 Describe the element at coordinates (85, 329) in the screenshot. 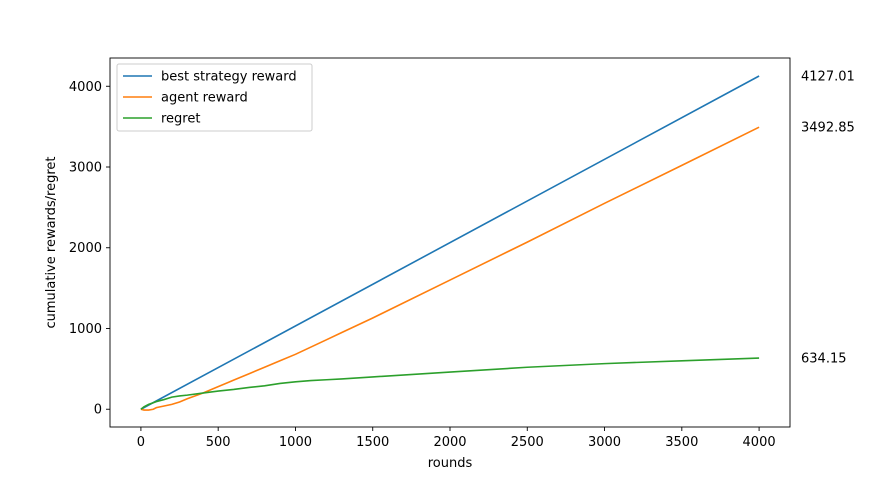

I see `y-tick-label: 1000` at that location.